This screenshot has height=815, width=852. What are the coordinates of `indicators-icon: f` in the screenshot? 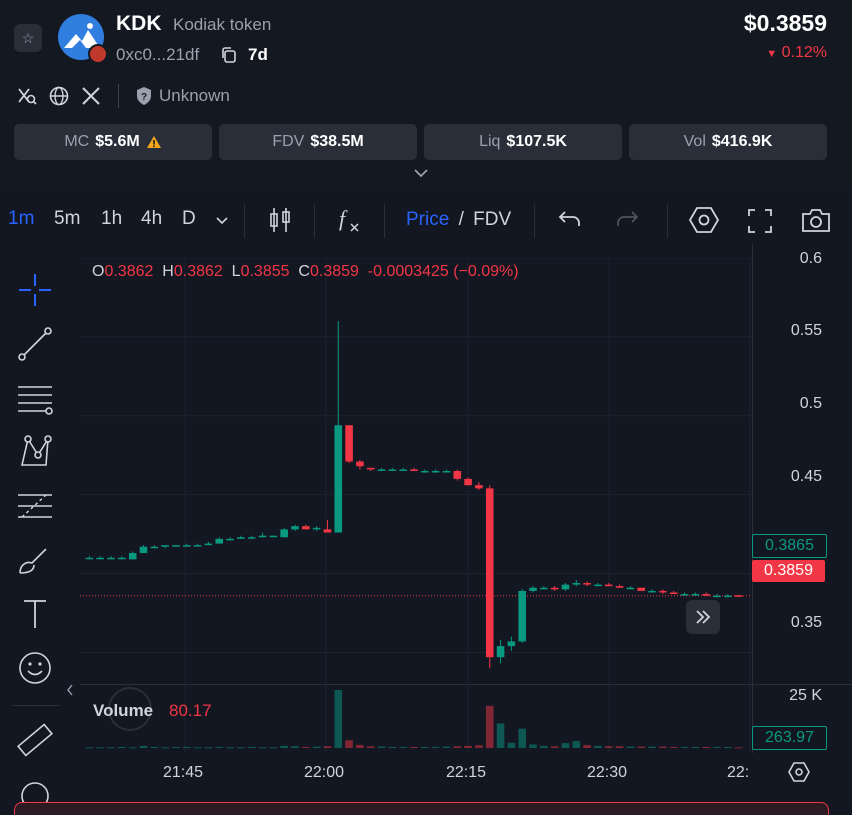 It's located at (350, 220).